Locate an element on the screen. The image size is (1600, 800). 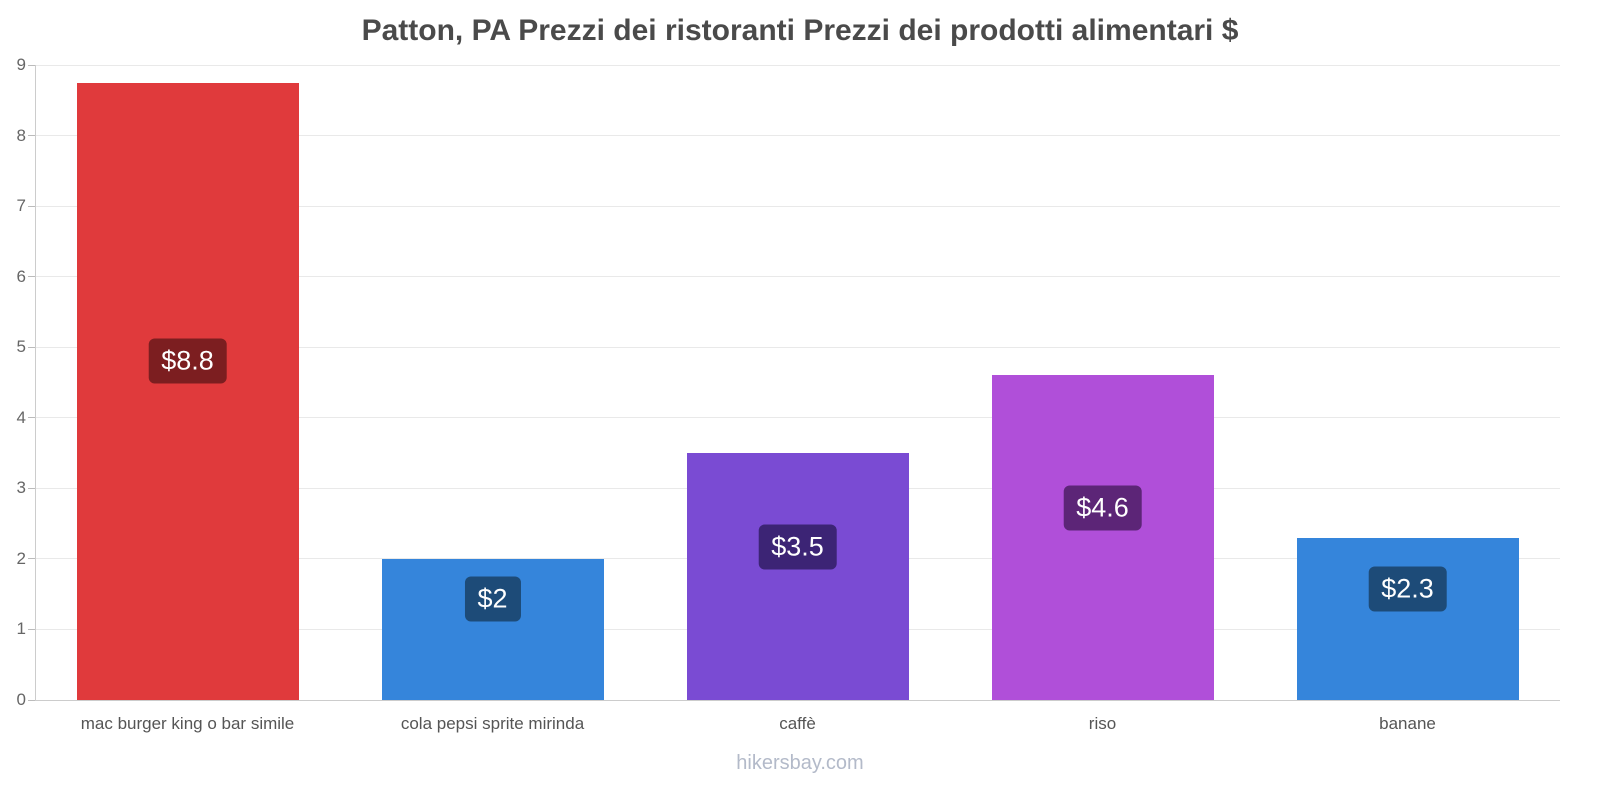
y-axis-tick-label: 9 is located at coordinates (21, 64).